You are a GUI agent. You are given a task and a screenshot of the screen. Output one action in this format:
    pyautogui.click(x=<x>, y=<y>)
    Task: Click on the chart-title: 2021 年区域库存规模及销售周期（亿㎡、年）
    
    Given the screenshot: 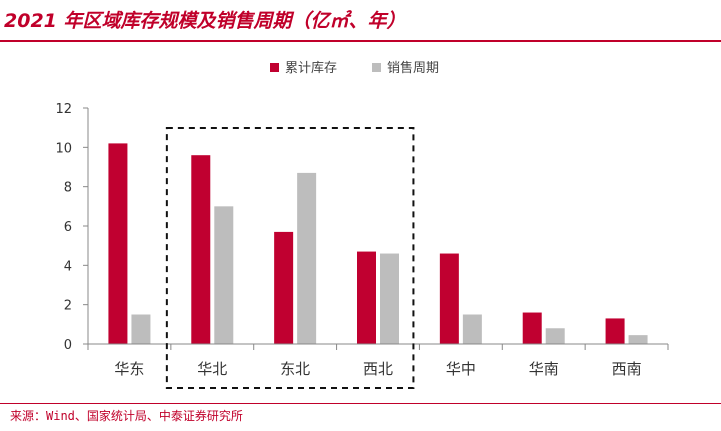 What is the action you would take?
    pyautogui.click(x=205, y=21)
    